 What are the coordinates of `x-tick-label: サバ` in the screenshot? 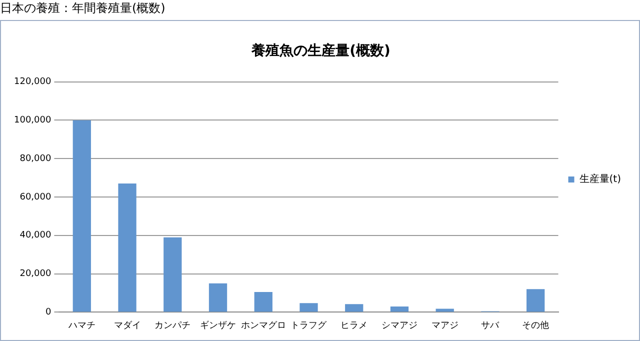 It's located at (490, 325).